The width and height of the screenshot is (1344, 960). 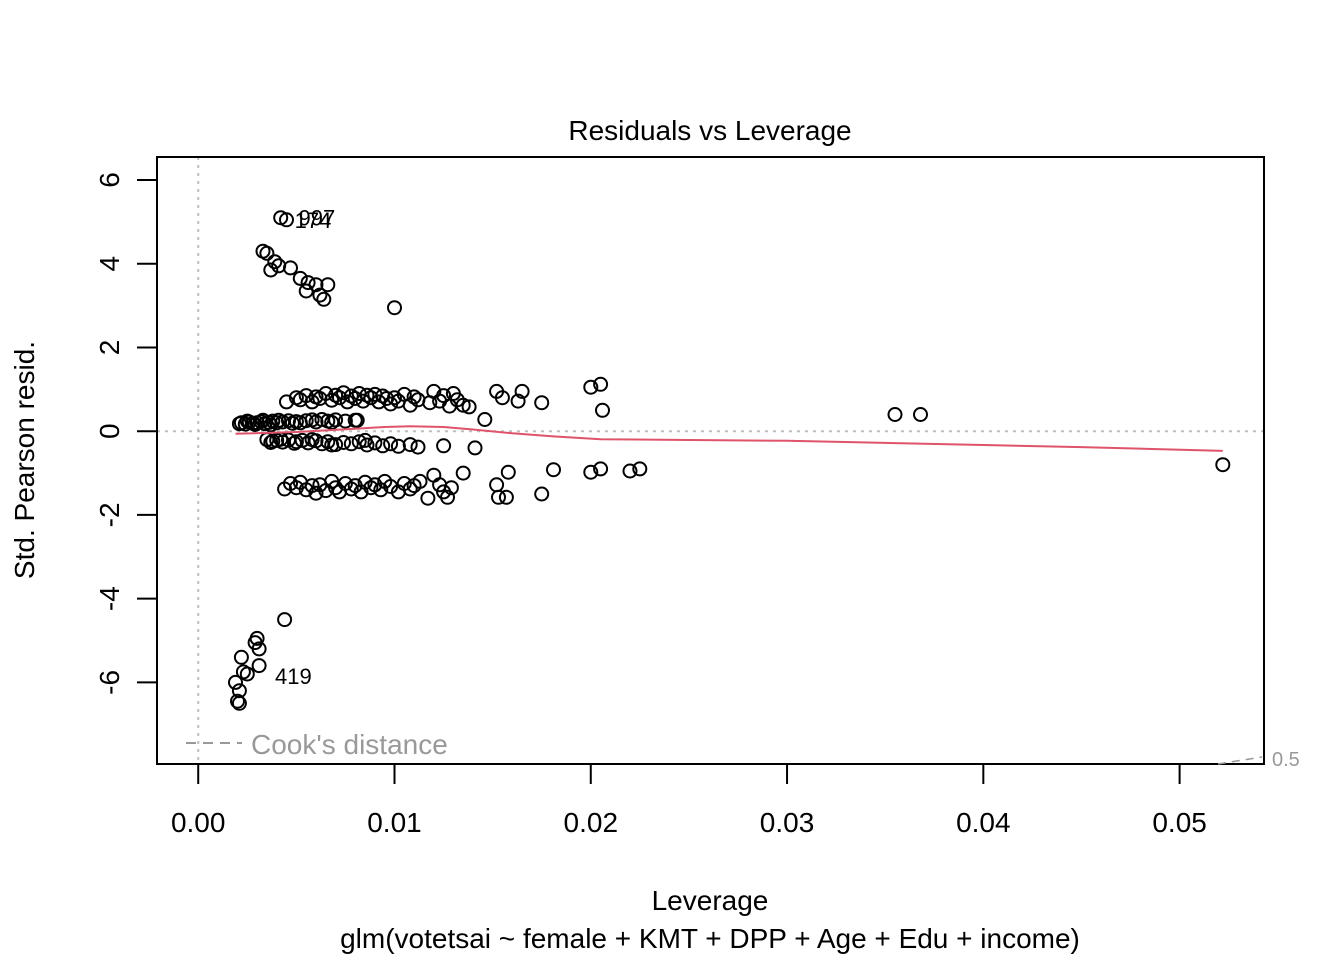 I want to click on x-tick-label: 0.04, so click(x=983, y=822).